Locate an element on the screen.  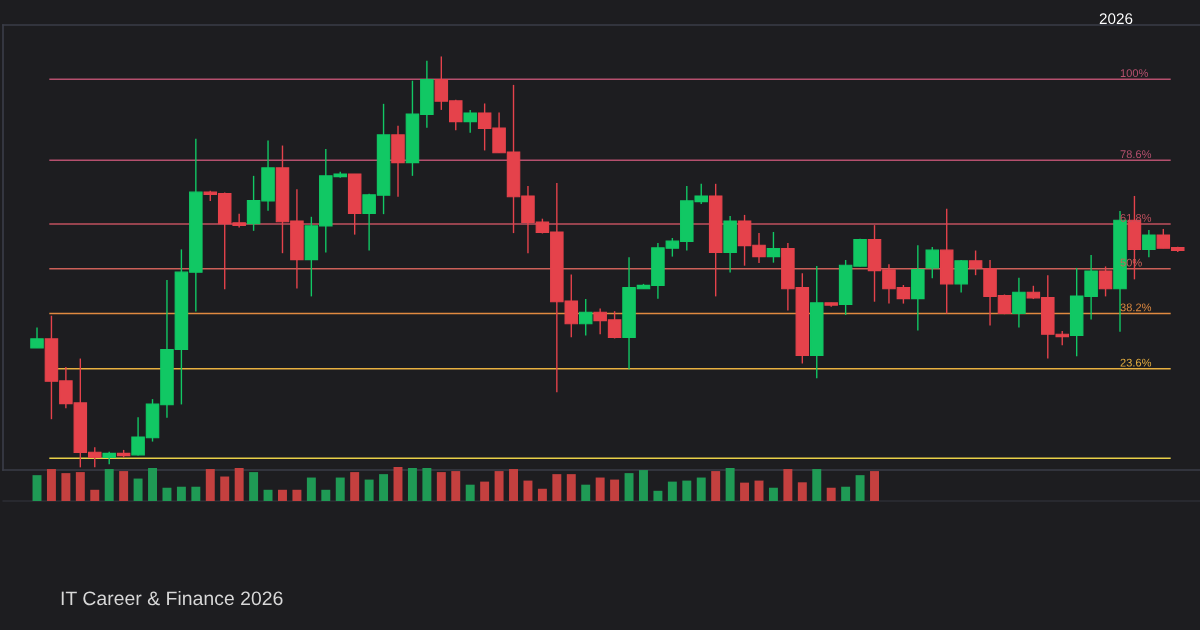
y-tick-label: 78.6% is located at coordinates (1136, 154).